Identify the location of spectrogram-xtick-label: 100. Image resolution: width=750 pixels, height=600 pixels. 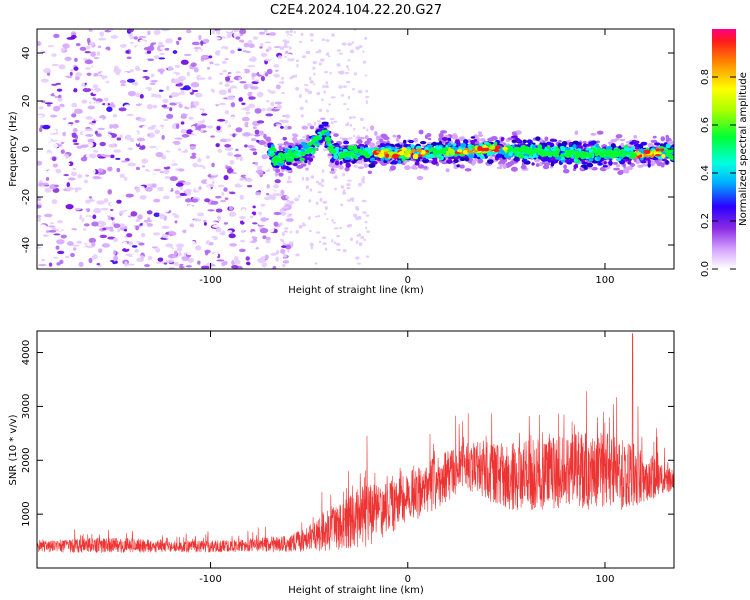
(604, 280).